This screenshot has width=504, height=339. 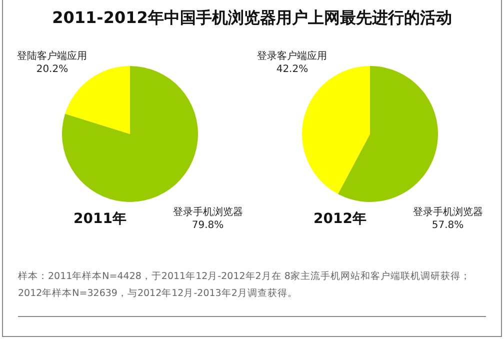 I want to click on text: 2012年样本N=32639，与2012年12月-2013年2月调查获得。, so click(x=158, y=294).